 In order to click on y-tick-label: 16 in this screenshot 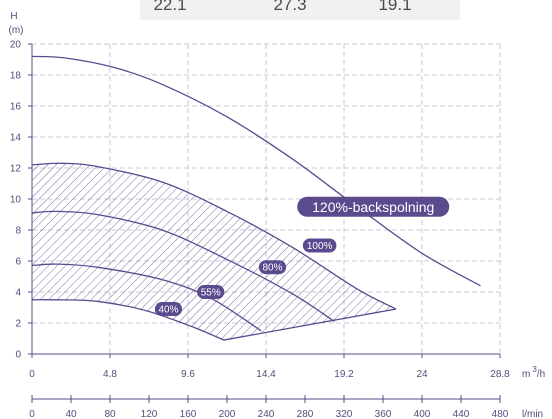, I will do `click(16, 107)`.